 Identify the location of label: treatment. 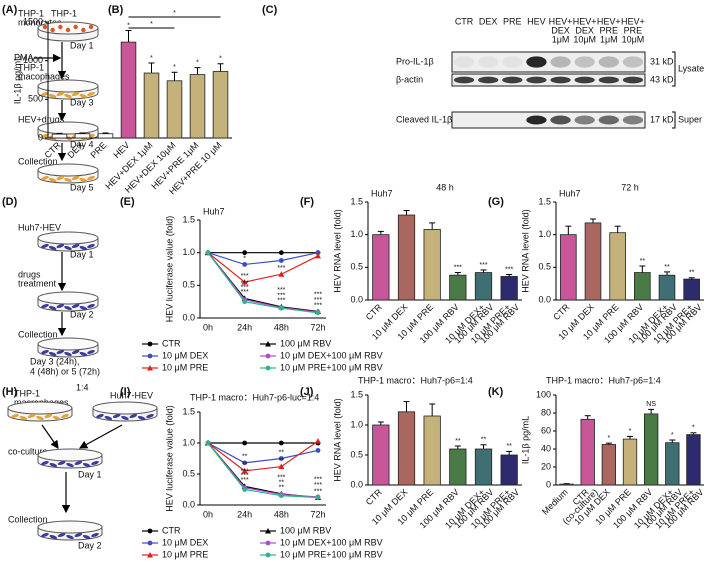
(37, 283).